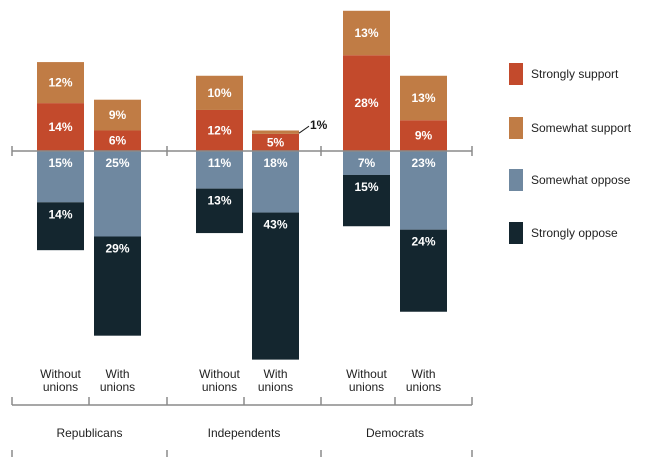 The width and height of the screenshot is (650, 457). I want to click on bar-independents-without-unions-strongly-oppose, so click(219, 211).